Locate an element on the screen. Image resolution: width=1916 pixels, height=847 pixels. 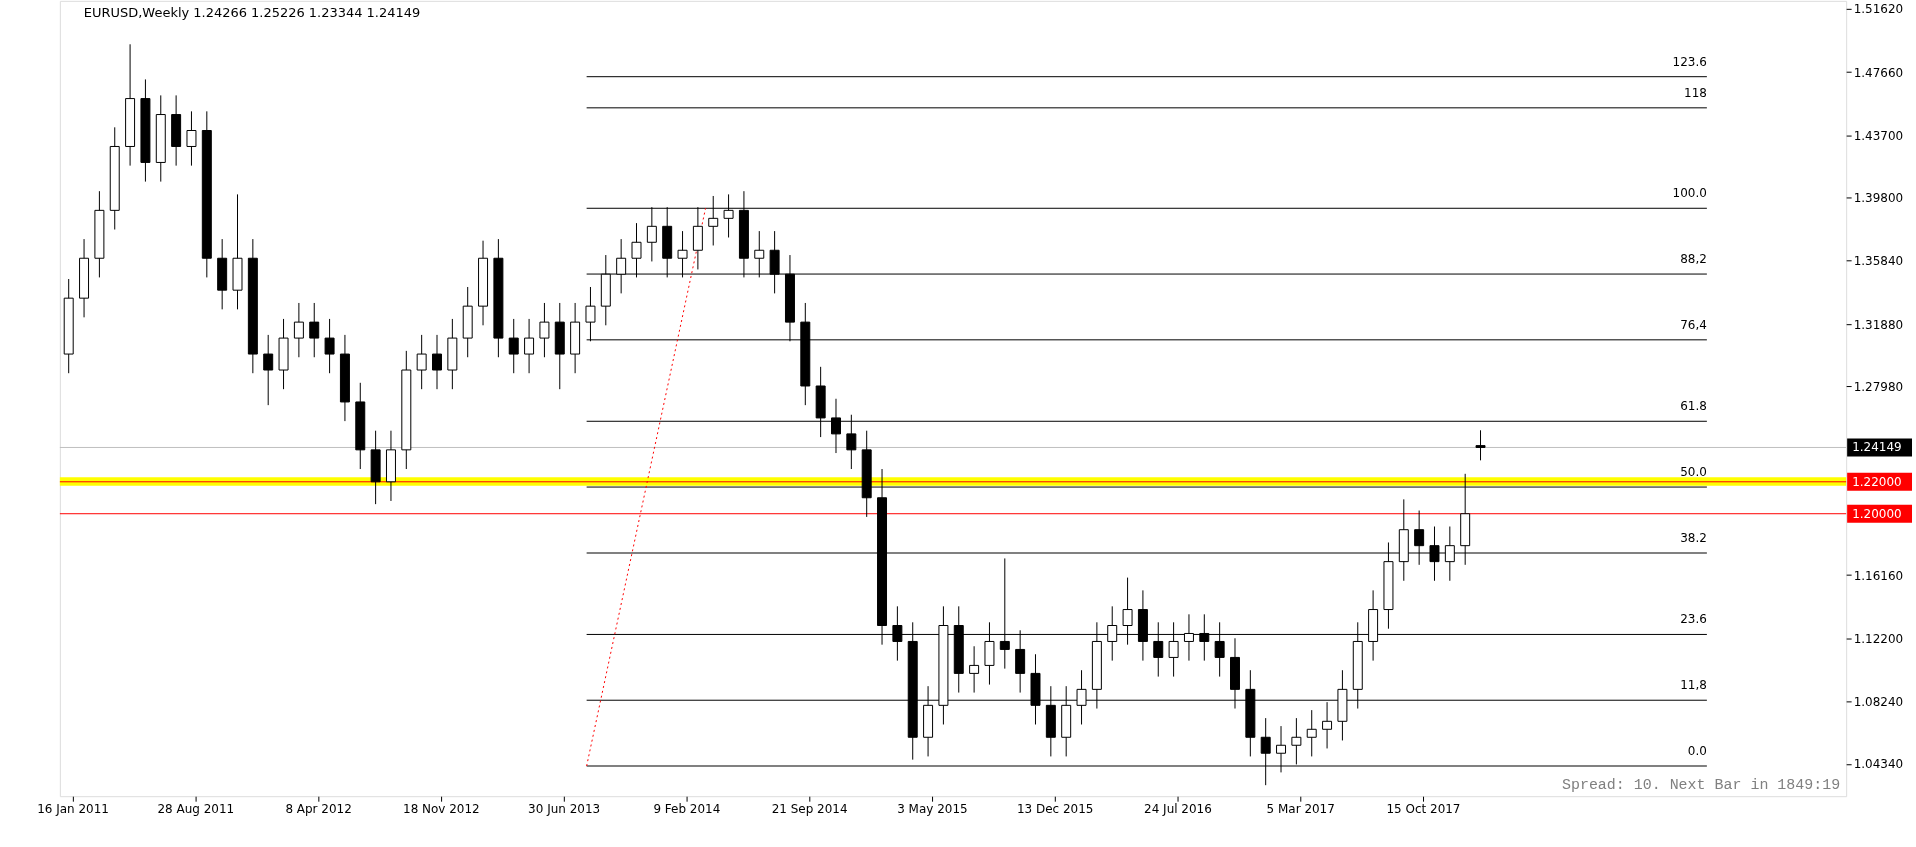
x-tick-label: 24 Jul 2016 is located at coordinates (1178, 808).